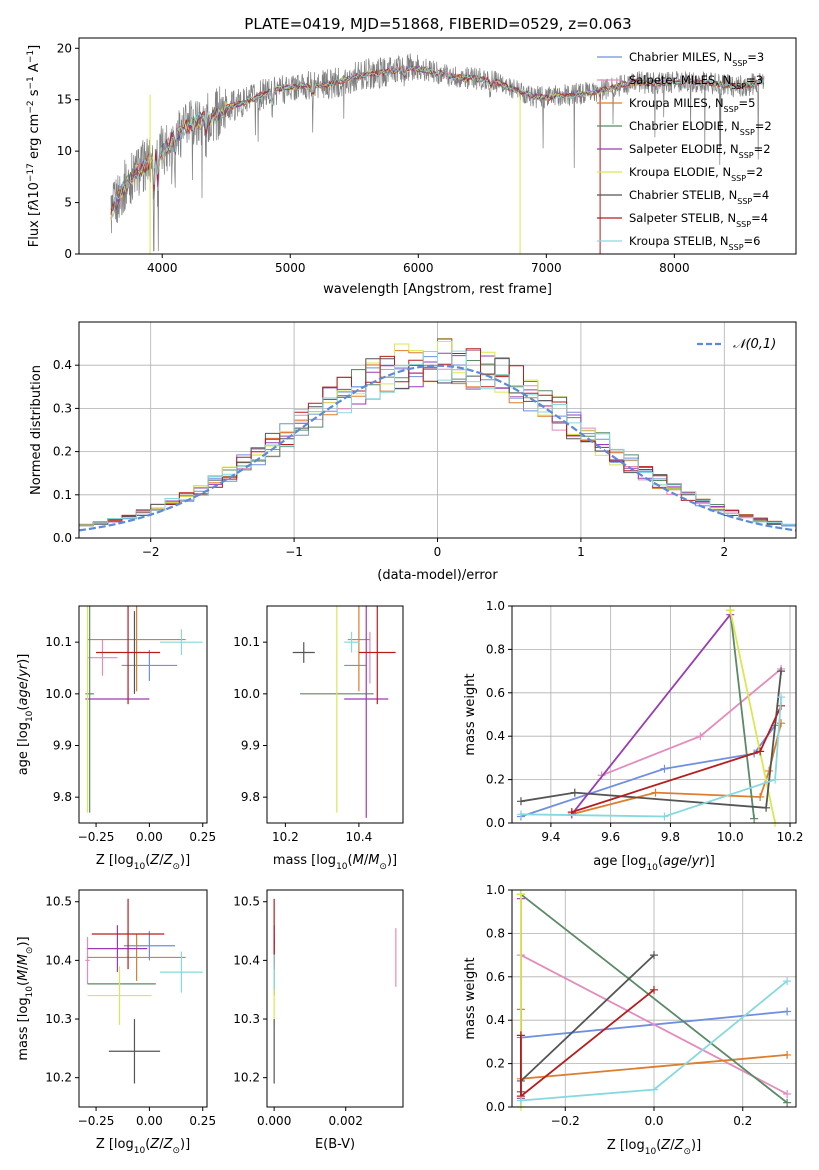  What do you see at coordinates (651, 757) in the screenshot?
I see `weight-series-kroupa-stelib` at bounding box center [651, 757].